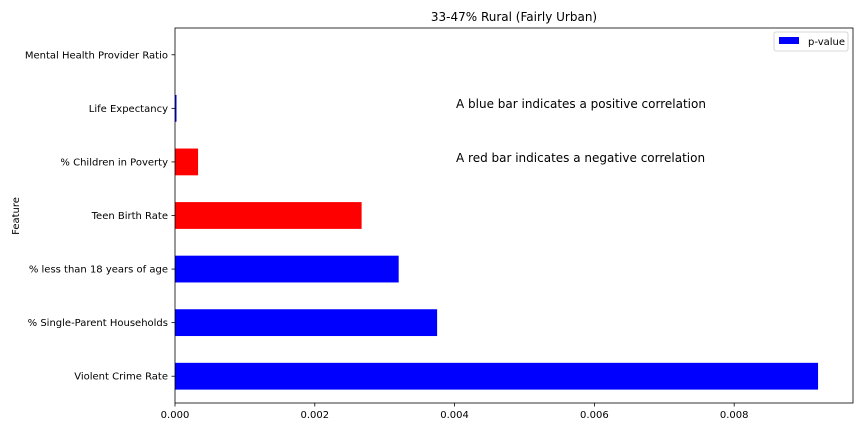 The image size is (864, 432). What do you see at coordinates (121, 377) in the screenshot?
I see `y-tick-label: Violent Crime Rate` at bounding box center [121, 377].